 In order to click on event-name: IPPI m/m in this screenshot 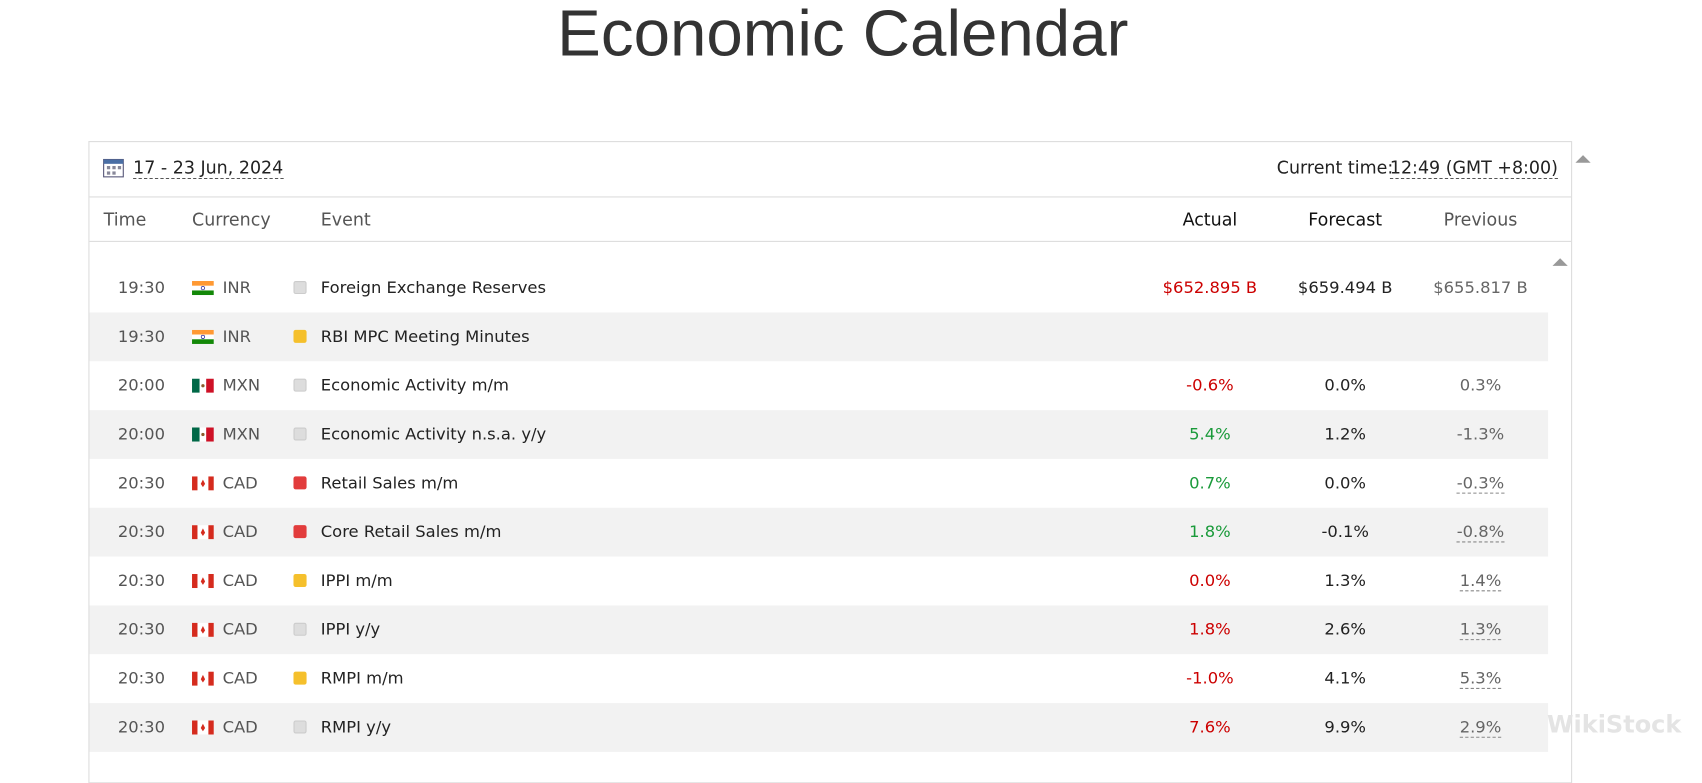, I will do `click(356, 580)`.